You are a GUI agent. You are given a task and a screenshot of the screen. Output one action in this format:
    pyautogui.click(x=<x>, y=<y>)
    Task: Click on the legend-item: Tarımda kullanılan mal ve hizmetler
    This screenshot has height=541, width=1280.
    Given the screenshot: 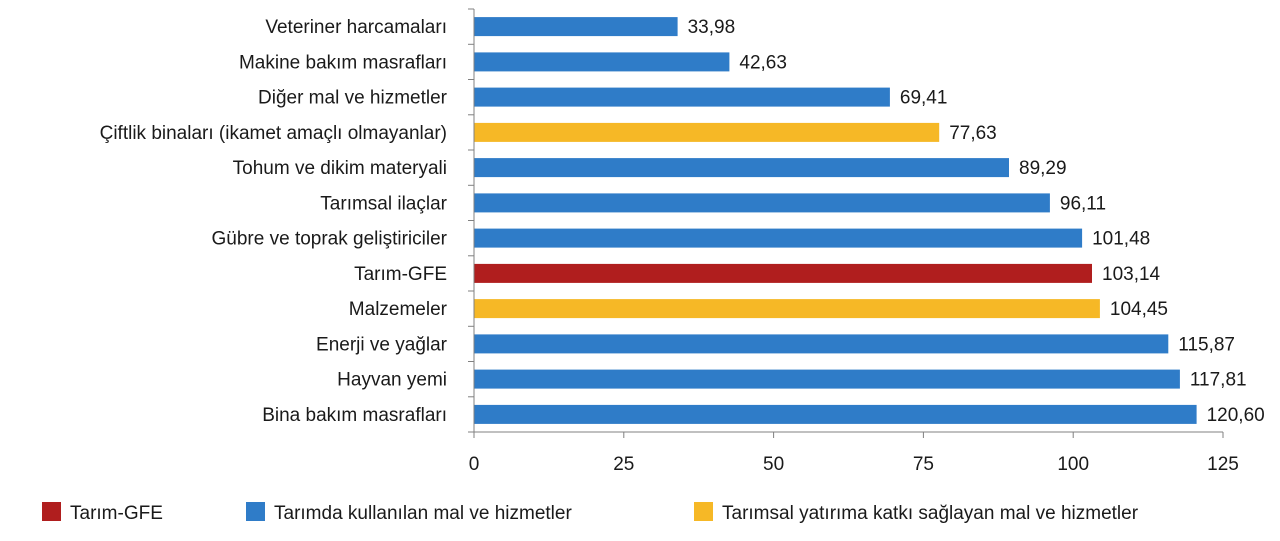 What is the action you would take?
    pyautogui.click(x=409, y=513)
    